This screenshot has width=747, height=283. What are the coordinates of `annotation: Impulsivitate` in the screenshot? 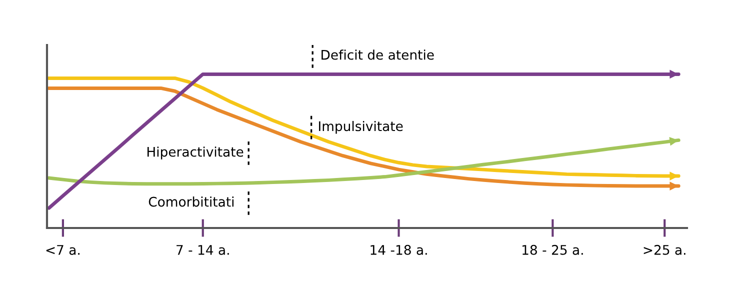 It's located at (361, 127).